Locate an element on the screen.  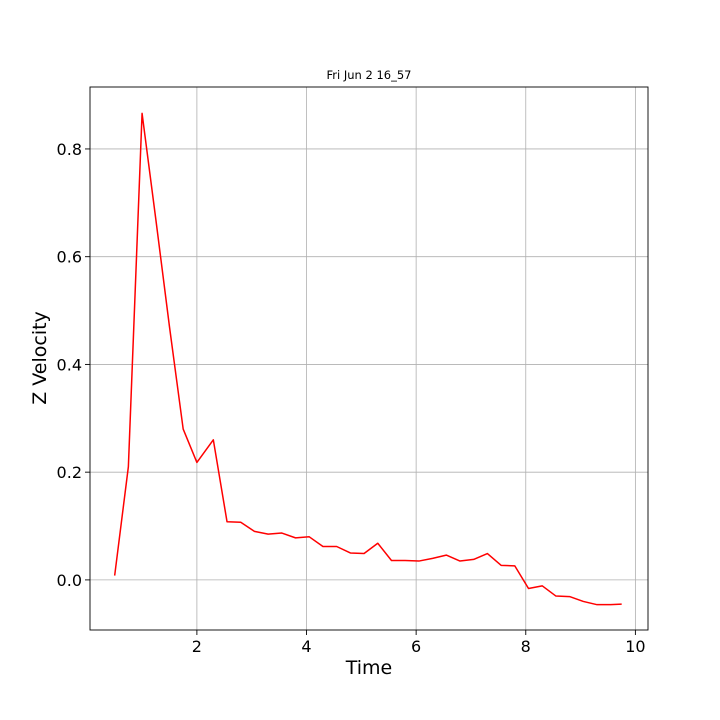
y-tick-label: 0.0 is located at coordinates (69, 580).